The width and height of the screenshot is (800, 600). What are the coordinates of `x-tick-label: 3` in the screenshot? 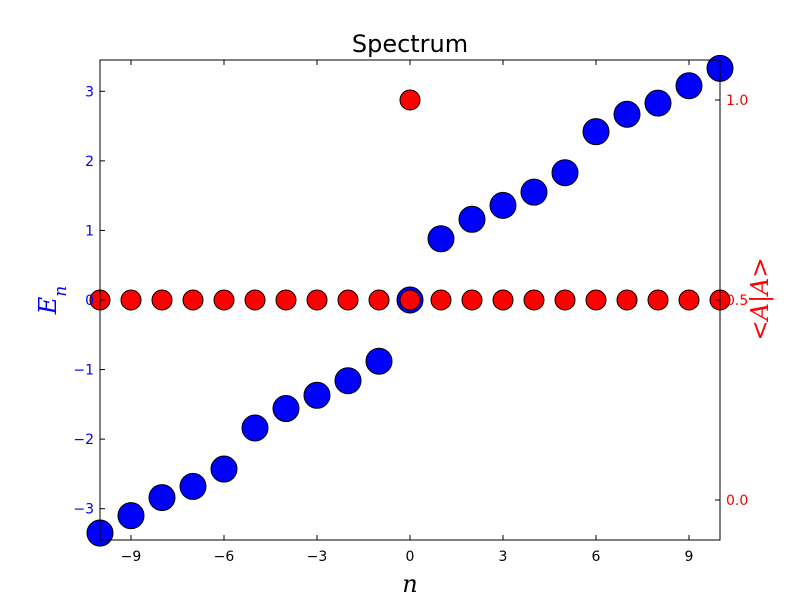 It's located at (503, 557).